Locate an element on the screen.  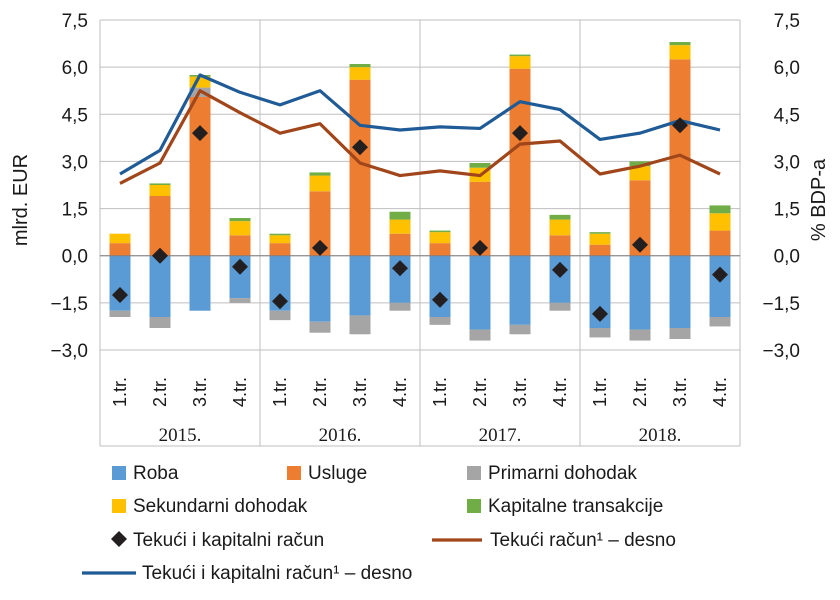
right-axis-lines is located at coordinates (420, 129).